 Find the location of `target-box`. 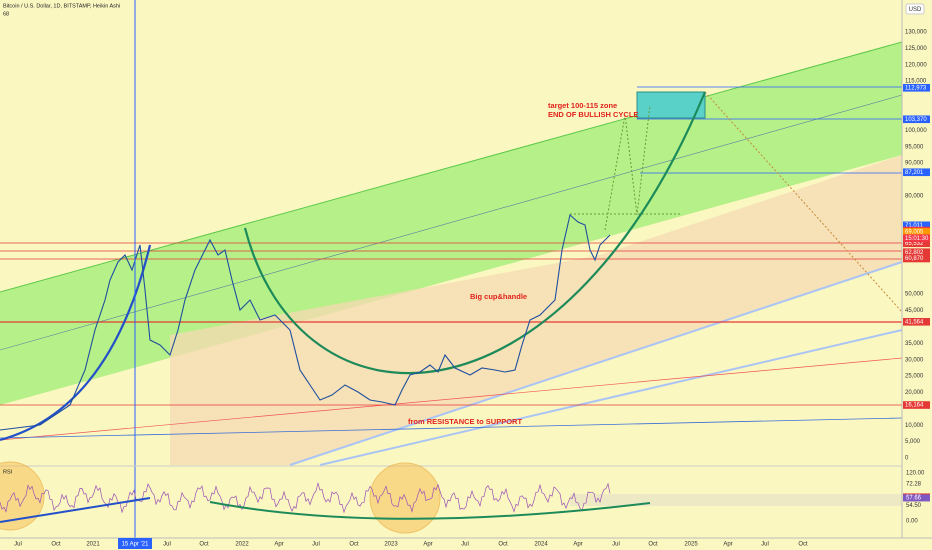

target-box is located at coordinates (671, 105).